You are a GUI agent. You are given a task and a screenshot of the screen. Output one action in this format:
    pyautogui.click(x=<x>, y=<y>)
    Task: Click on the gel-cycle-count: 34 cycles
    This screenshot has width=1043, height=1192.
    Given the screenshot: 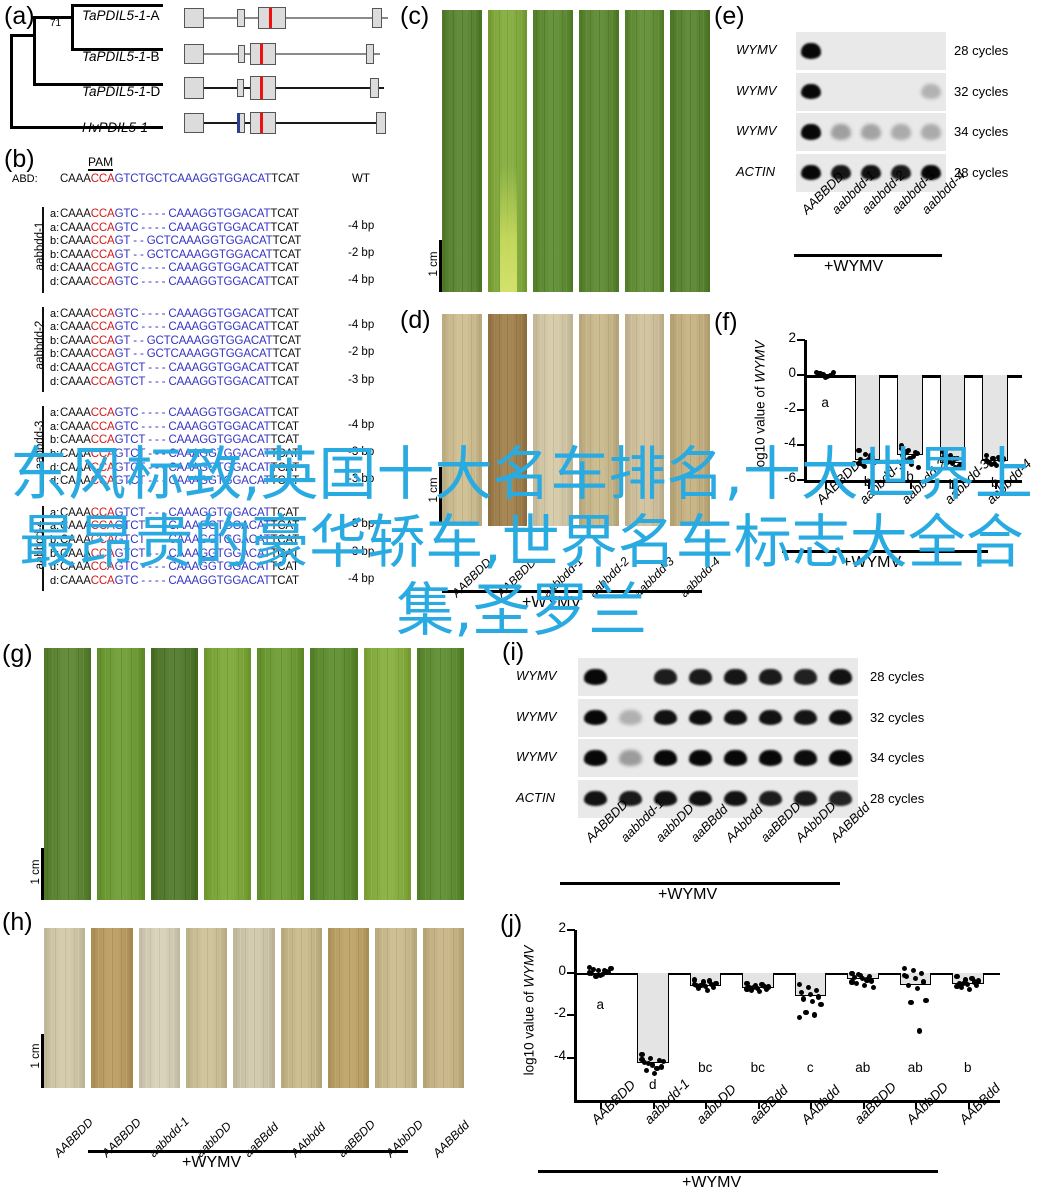 What is the action you would take?
    pyautogui.click(x=981, y=131)
    